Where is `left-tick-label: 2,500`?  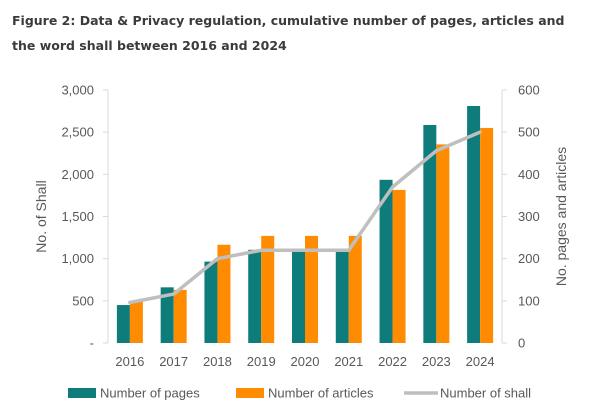
left-tick-label: 2,500 is located at coordinates (77, 132).